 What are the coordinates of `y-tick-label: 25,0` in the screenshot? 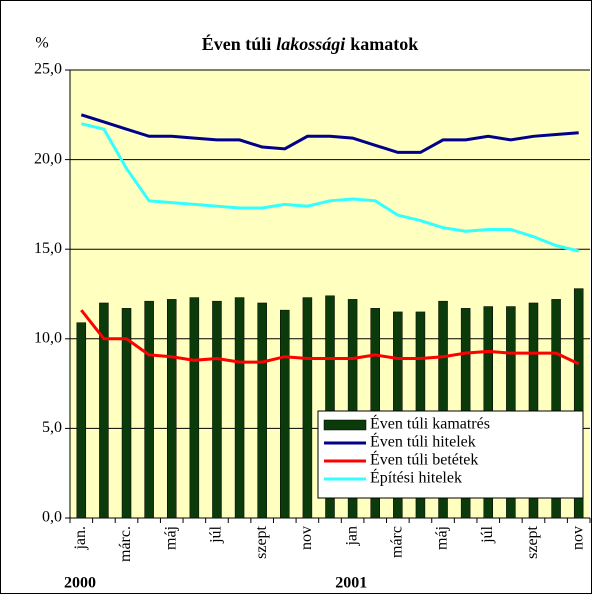 It's located at (48, 69).